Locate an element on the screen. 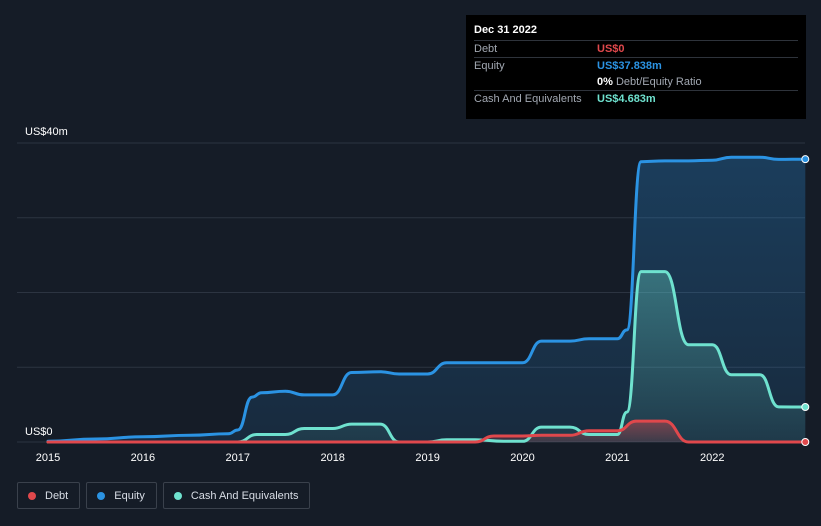 This screenshot has height=526, width=821. x-tick-label: 2016 is located at coordinates (143, 458).